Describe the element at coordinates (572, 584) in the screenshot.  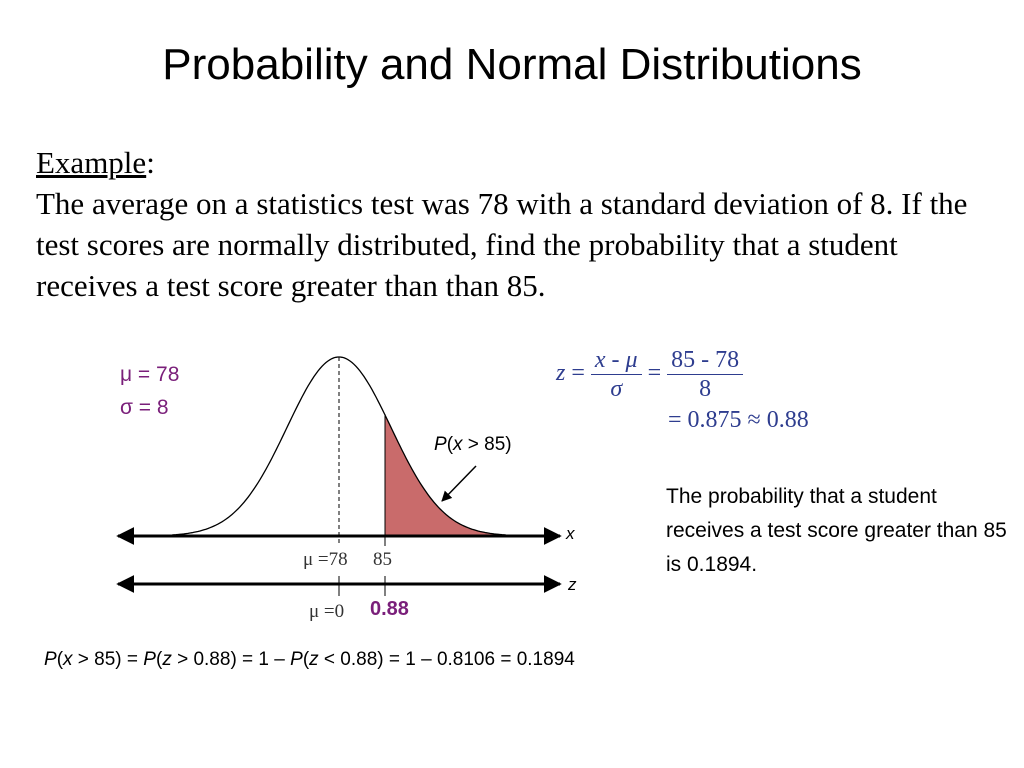
I see `z-axis-var: z` at that location.